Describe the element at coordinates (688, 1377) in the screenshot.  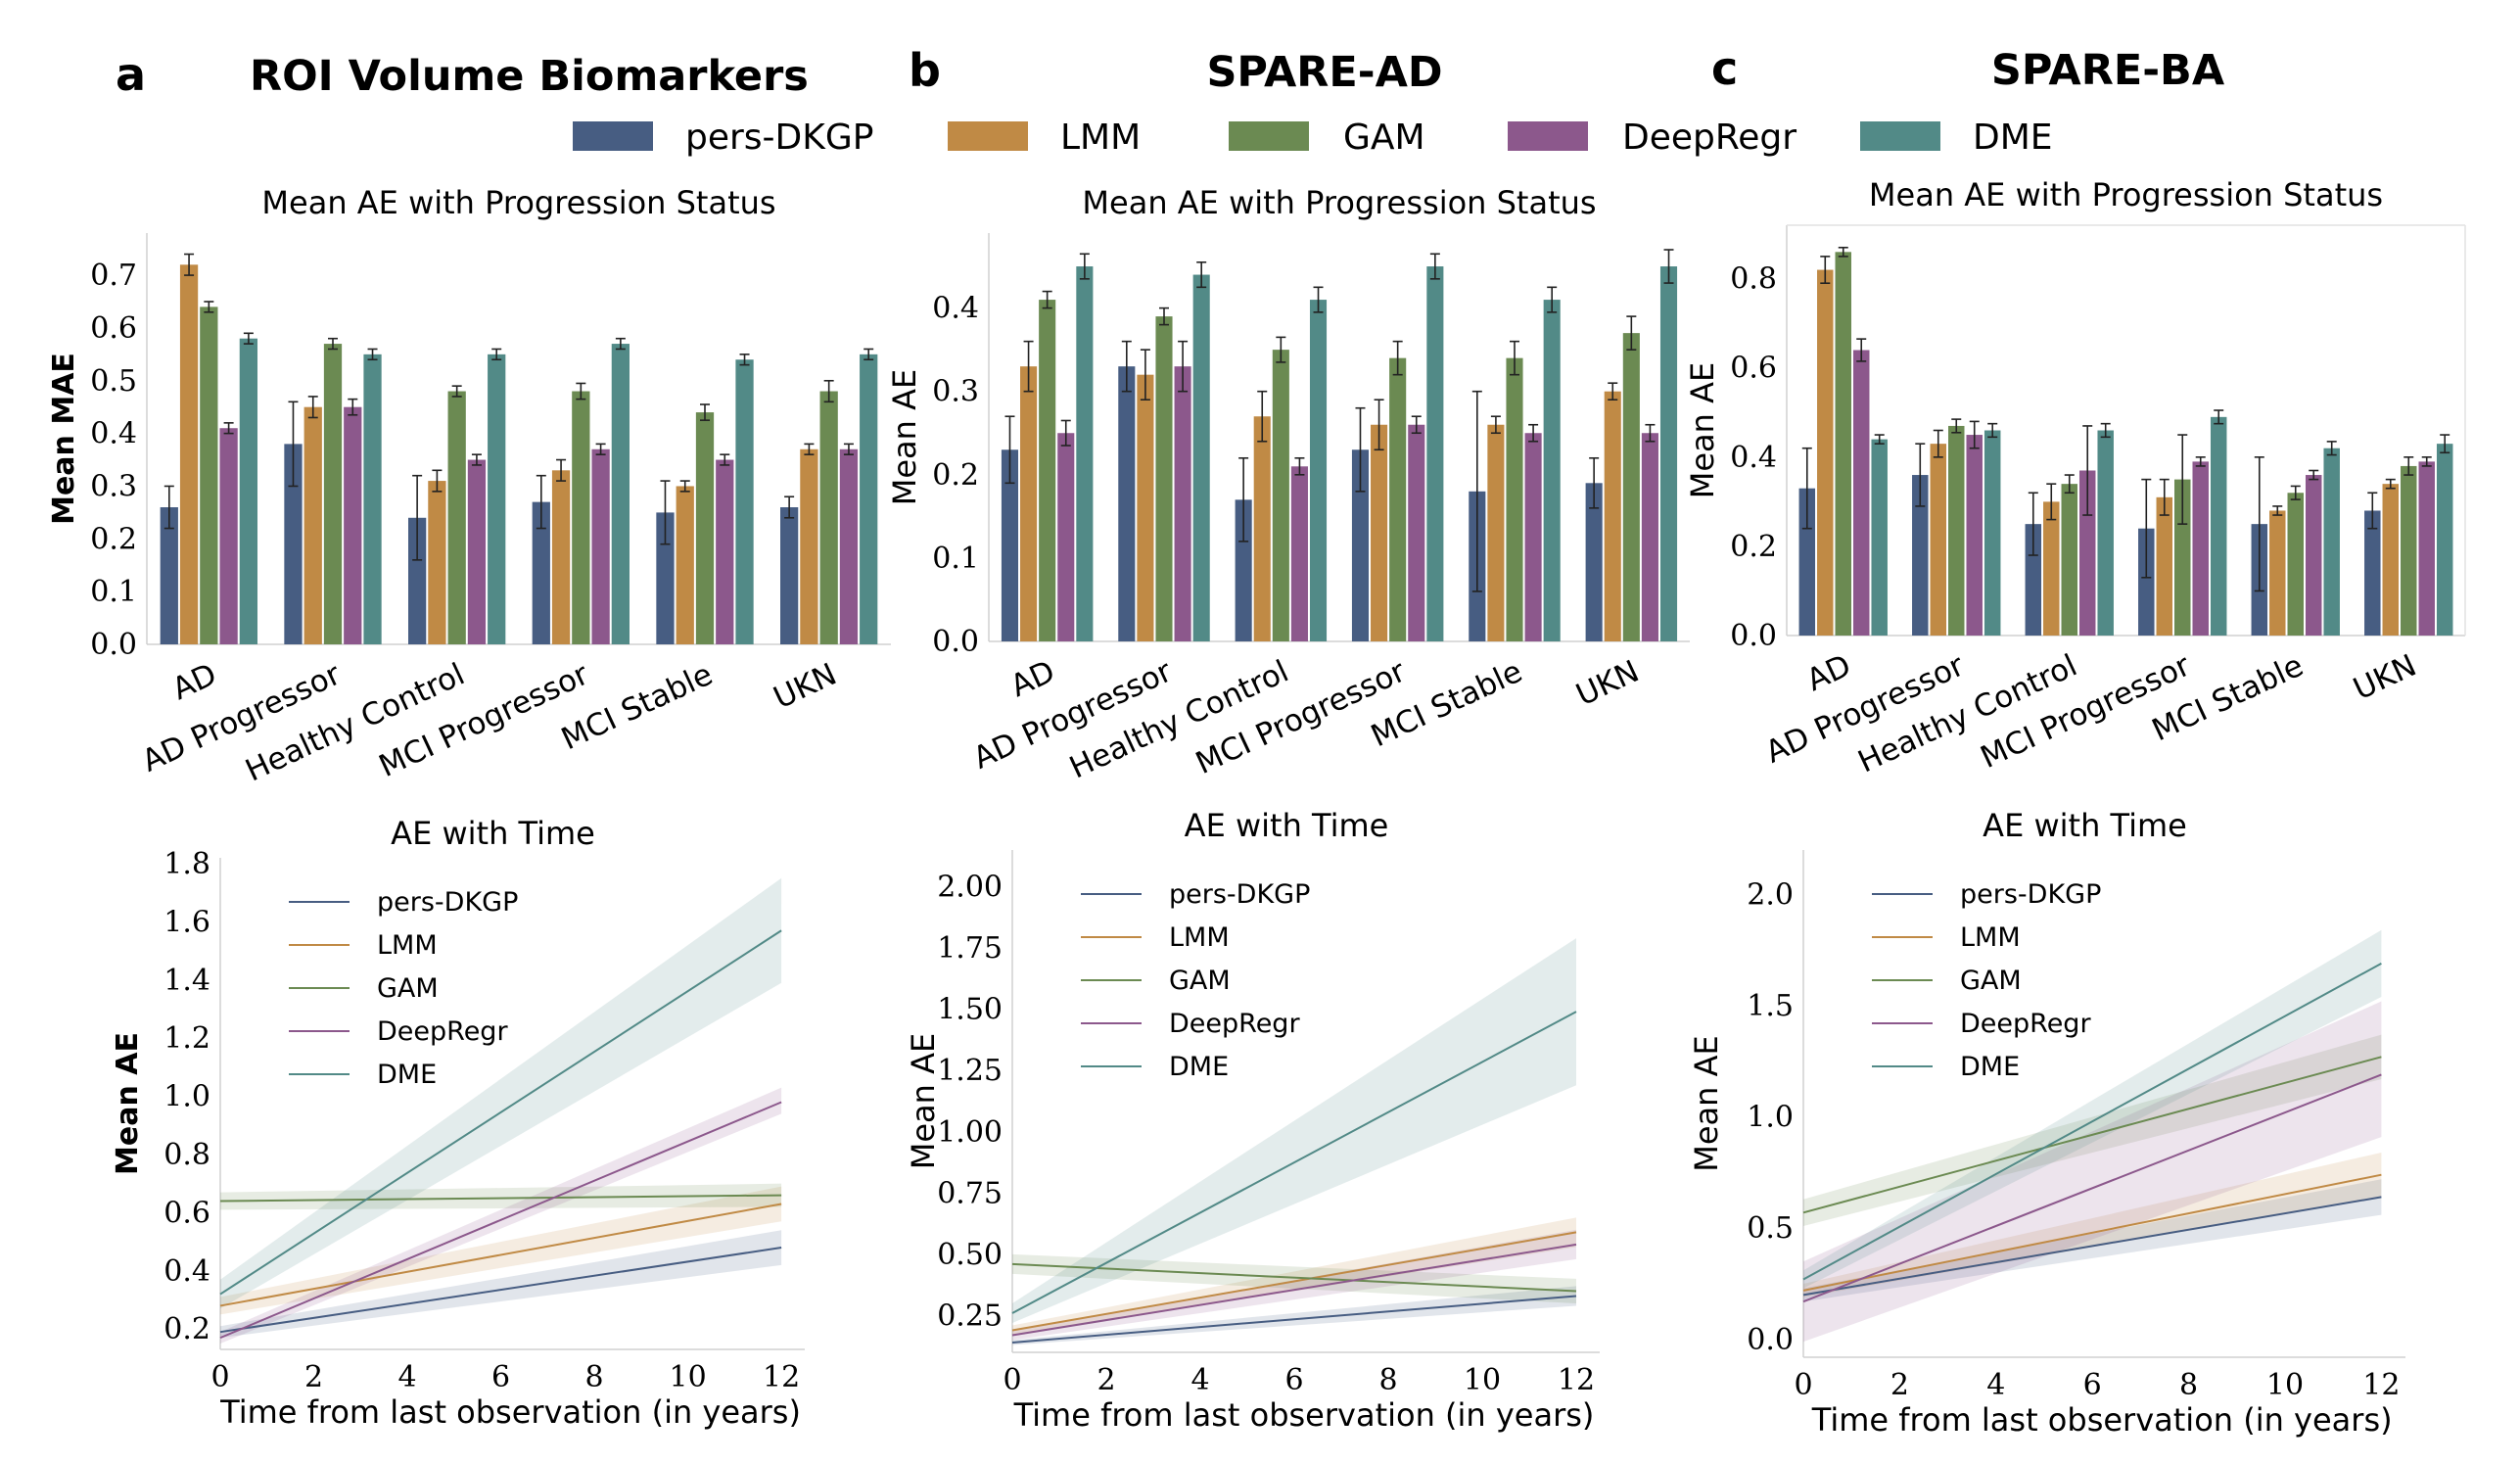
I see `x-tick-label: 10` at that location.